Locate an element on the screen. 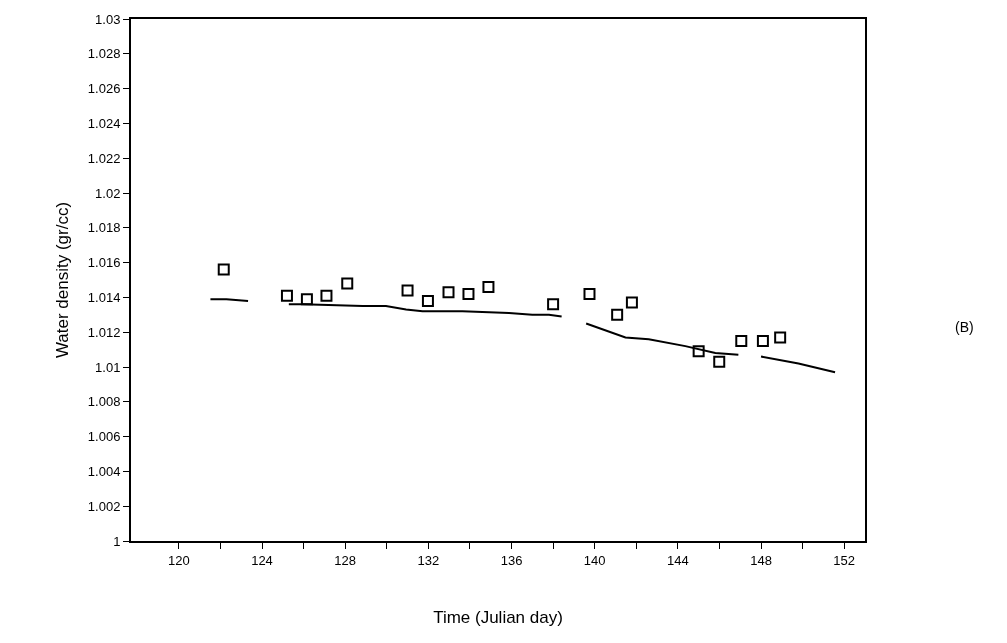 The height and width of the screenshot is (643, 1007). y-tick-label: 1.026 is located at coordinates (104, 89).